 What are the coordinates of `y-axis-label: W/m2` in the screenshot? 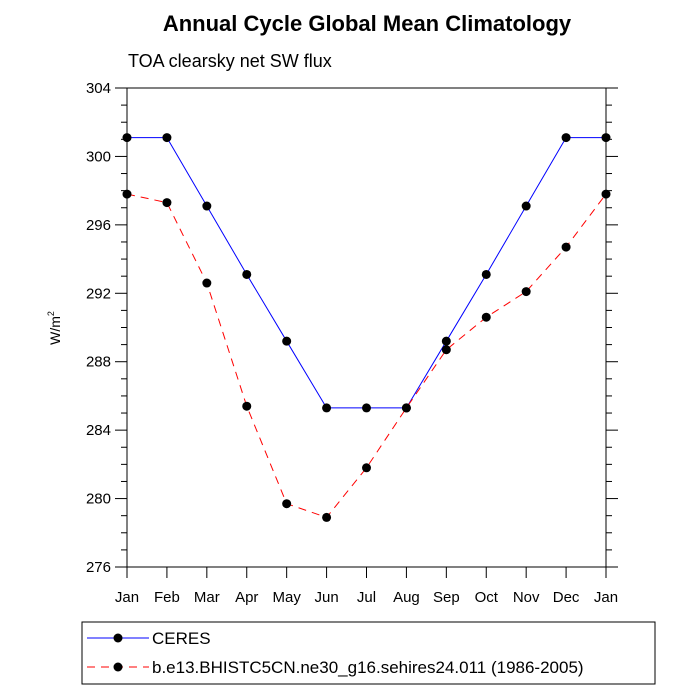 It's located at (54, 328).